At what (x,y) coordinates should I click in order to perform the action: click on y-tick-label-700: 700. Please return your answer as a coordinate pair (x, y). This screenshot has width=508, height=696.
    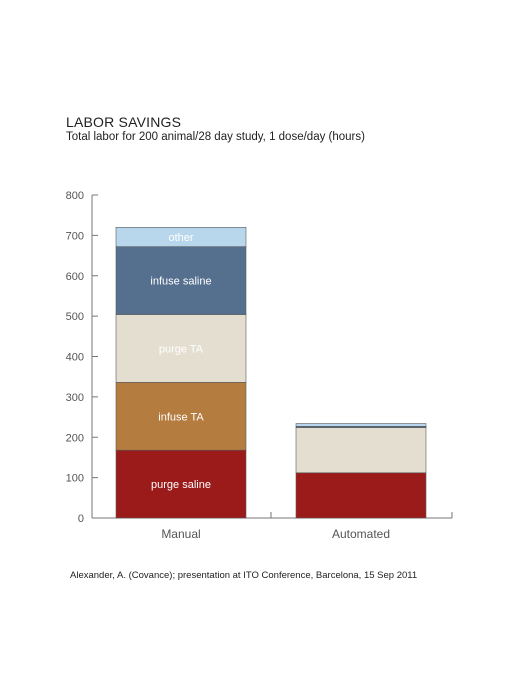
    Looking at the image, I should click on (75, 236).